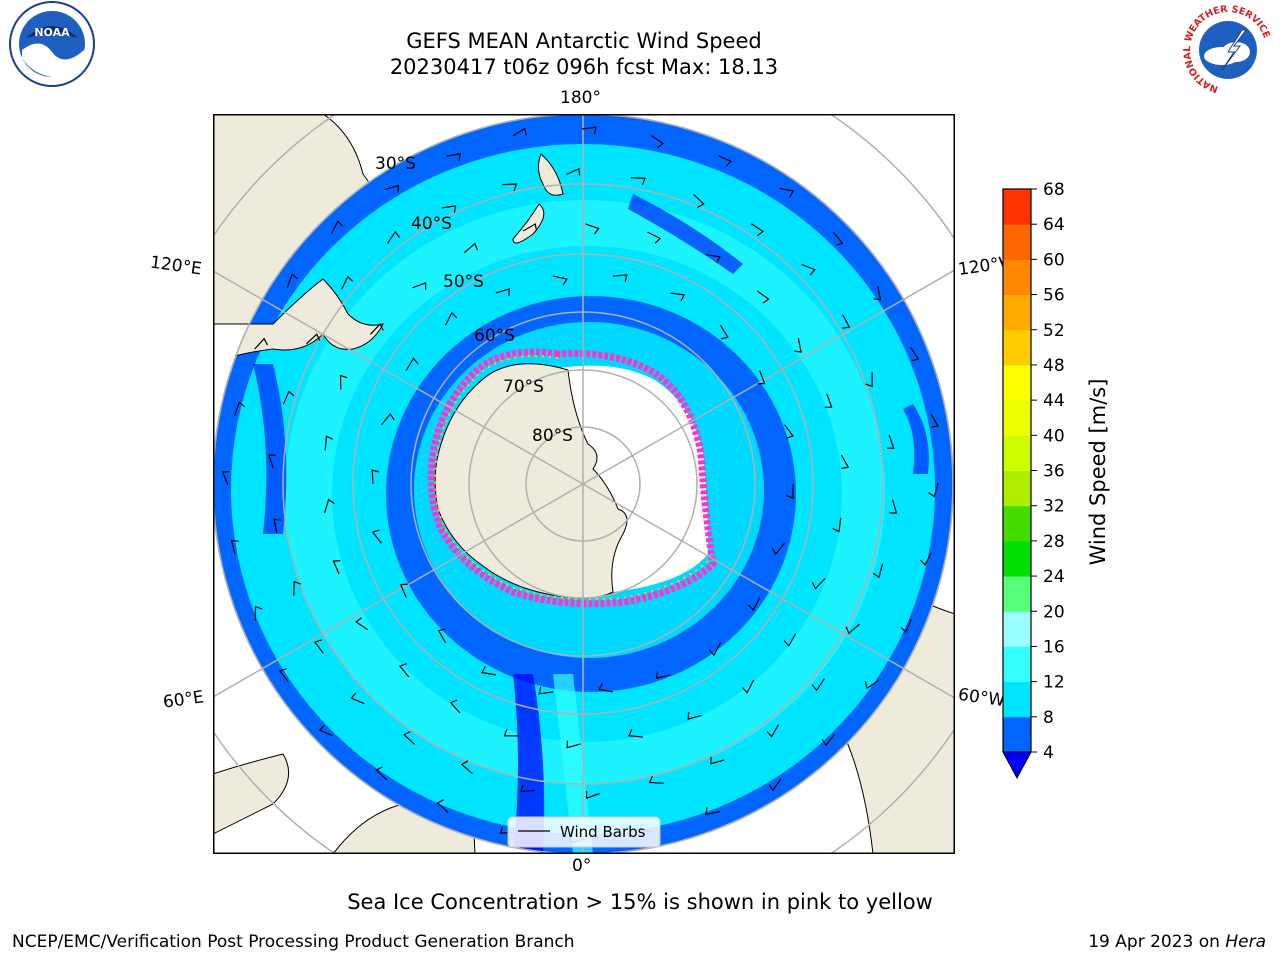  I want to click on colorbar-tick-label: 4, so click(1048, 753).